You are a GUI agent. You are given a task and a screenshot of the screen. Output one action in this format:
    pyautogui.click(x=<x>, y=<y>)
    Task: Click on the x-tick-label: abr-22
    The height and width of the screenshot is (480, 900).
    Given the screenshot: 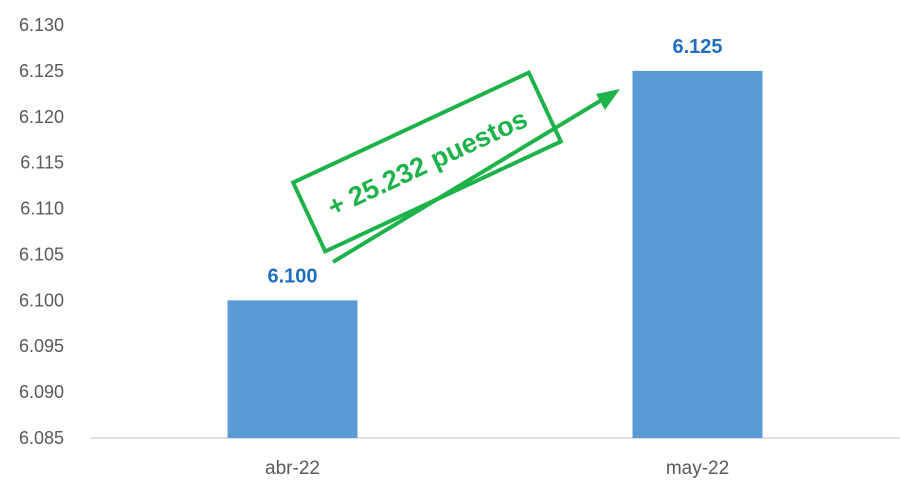 What is the action you would take?
    pyautogui.click(x=292, y=468)
    